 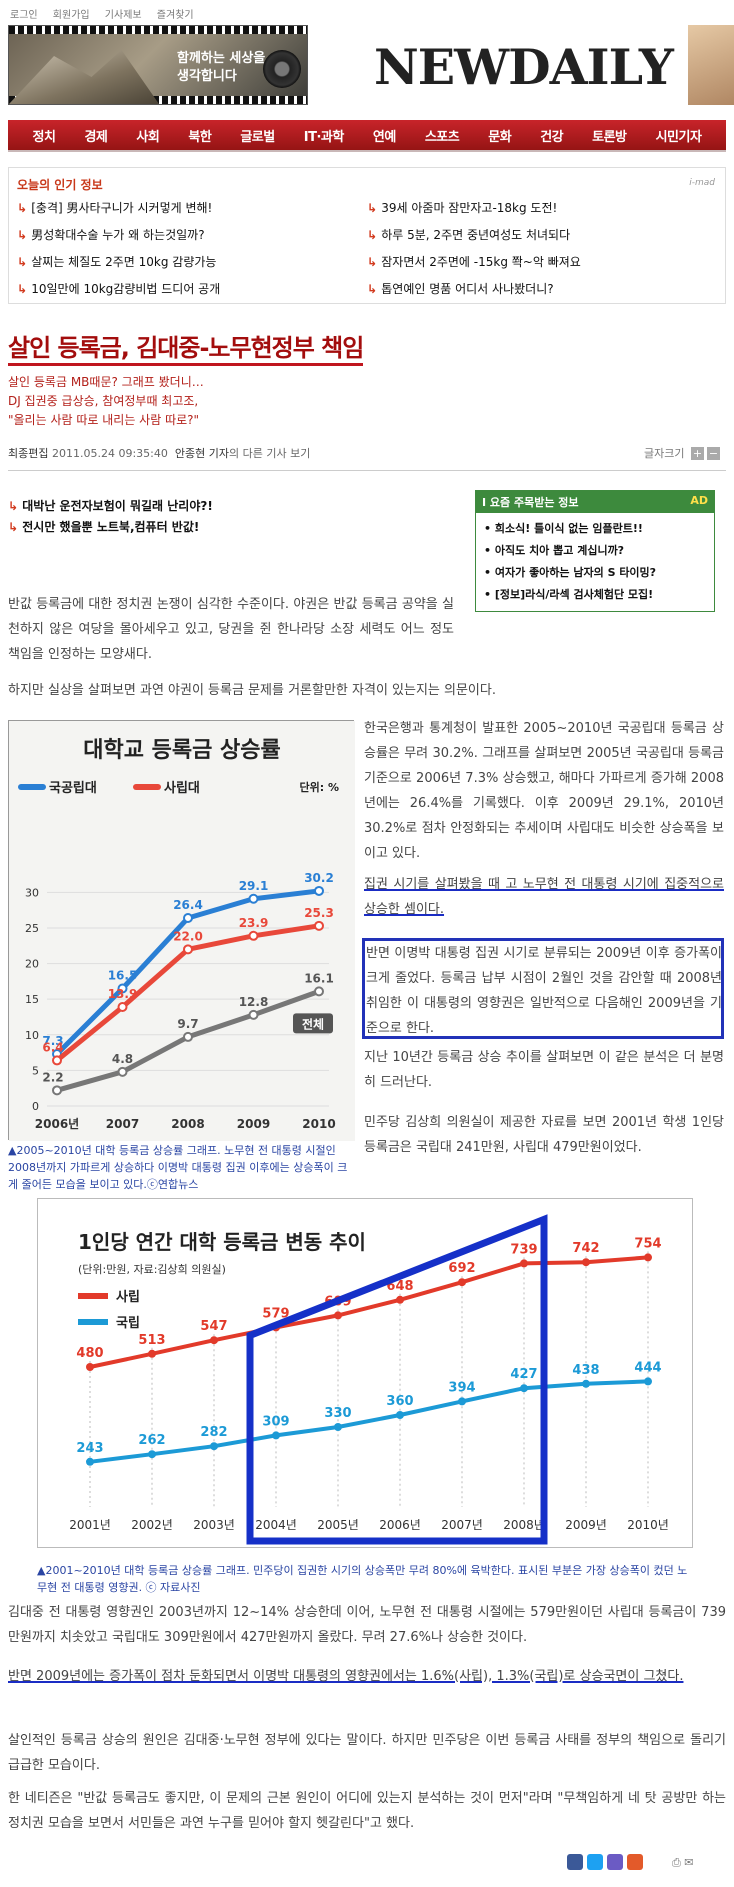 What do you see at coordinates (60, 185) in the screenshot?
I see `popular-heading: 오늘의 인기 정보` at bounding box center [60, 185].